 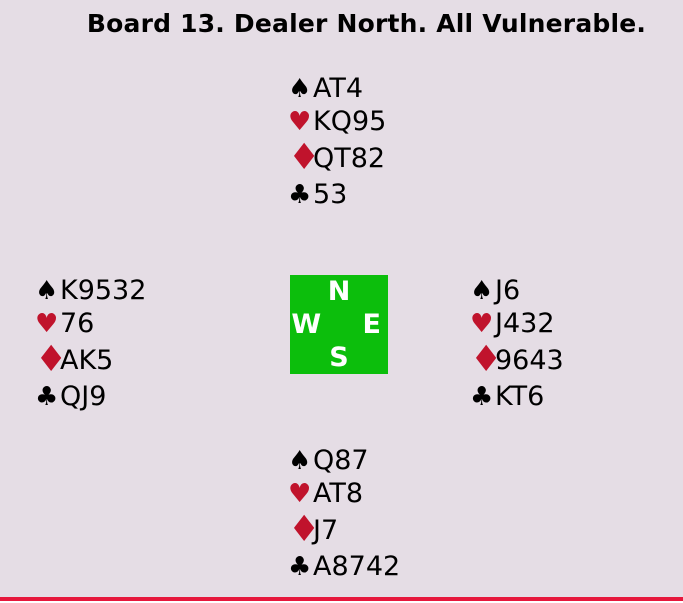 What do you see at coordinates (508, 290) in the screenshot?
I see `east-spades-cards: J6` at bounding box center [508, 290].